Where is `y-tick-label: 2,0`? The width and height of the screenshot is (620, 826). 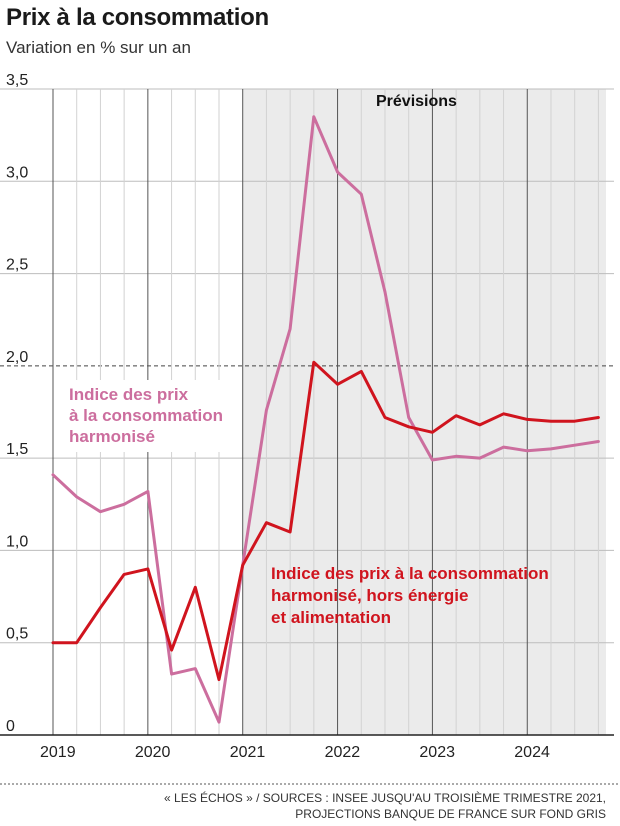
y-tick-label: 2,0 is located at coordinates (17, 357).